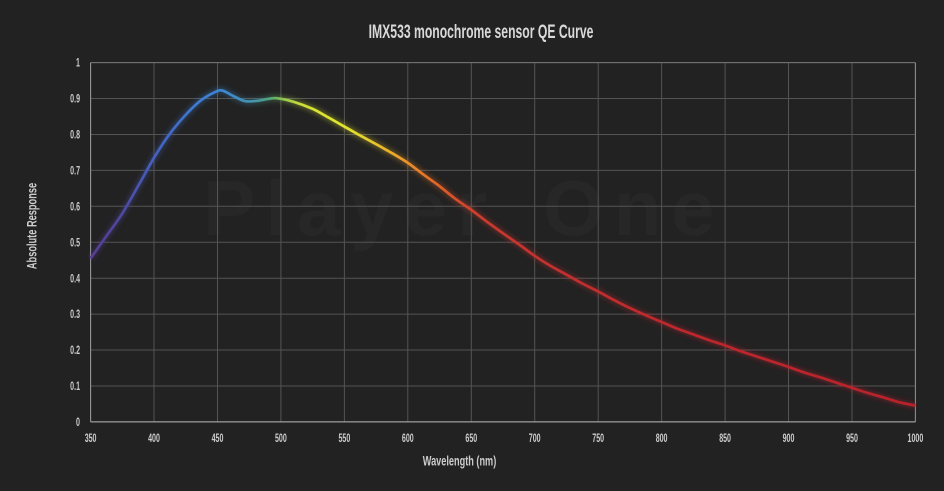 The width and height of the screenshot is (944, 491). Describe the element at coordinates (218, 438) in the screenshot. I see `svg-text: 450` at that location.